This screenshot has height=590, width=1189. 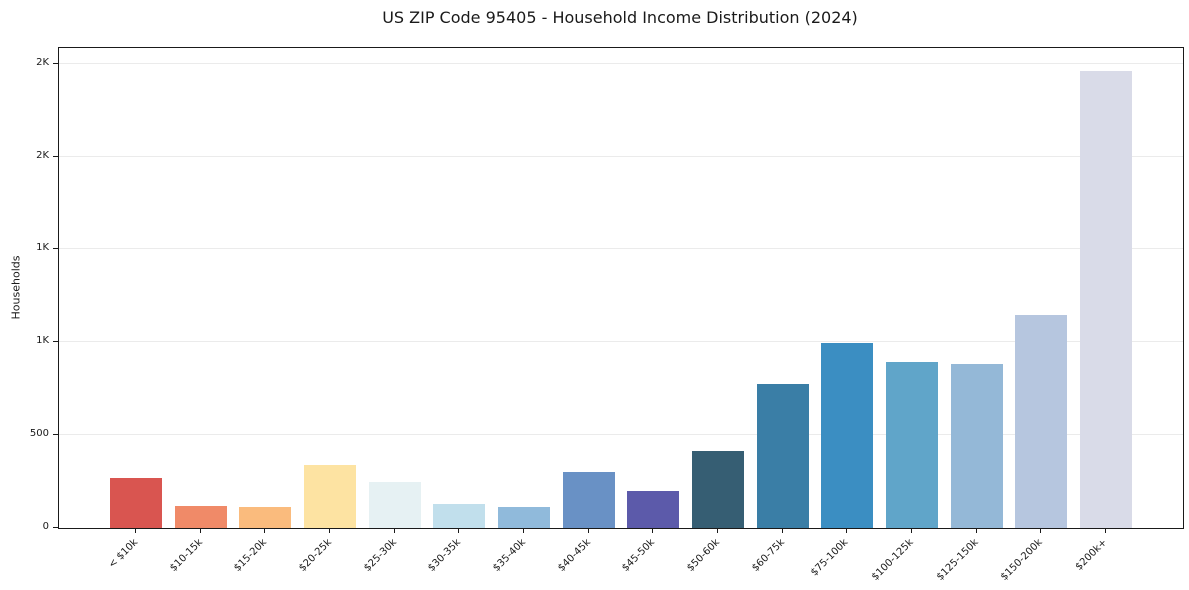 What do you see at coordinates (524, 517) in the screenshot?
I see `bar-$35-40k` at bounding box center [524, 517].